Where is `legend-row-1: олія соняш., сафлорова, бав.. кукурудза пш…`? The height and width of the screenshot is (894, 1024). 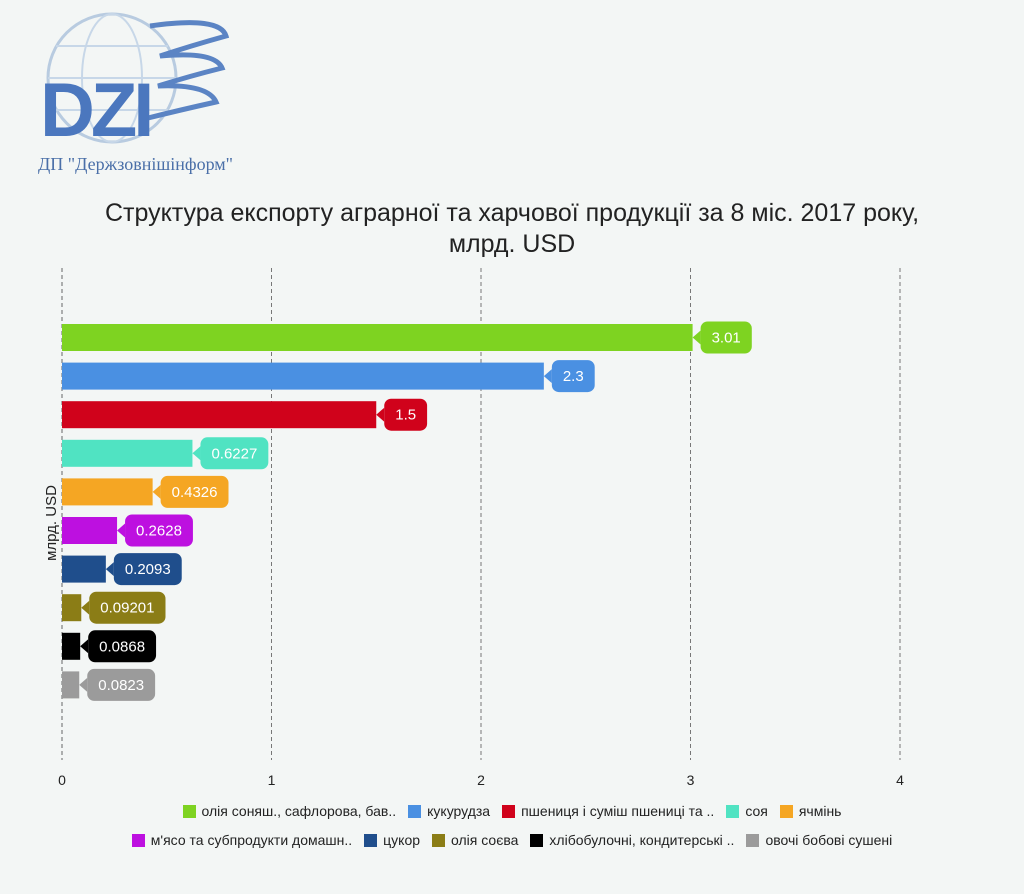
legend-row-1: олія соняш., сафлорова, бав.. кукурудза пш… is located at coordinates (512, 811).